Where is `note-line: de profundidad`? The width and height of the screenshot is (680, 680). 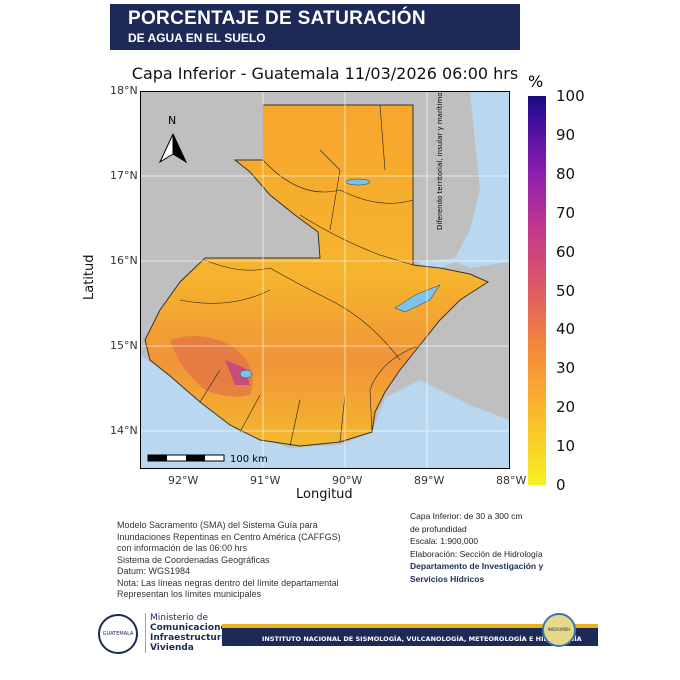 note-line: de profundidad is located at coordinates (438, 528).